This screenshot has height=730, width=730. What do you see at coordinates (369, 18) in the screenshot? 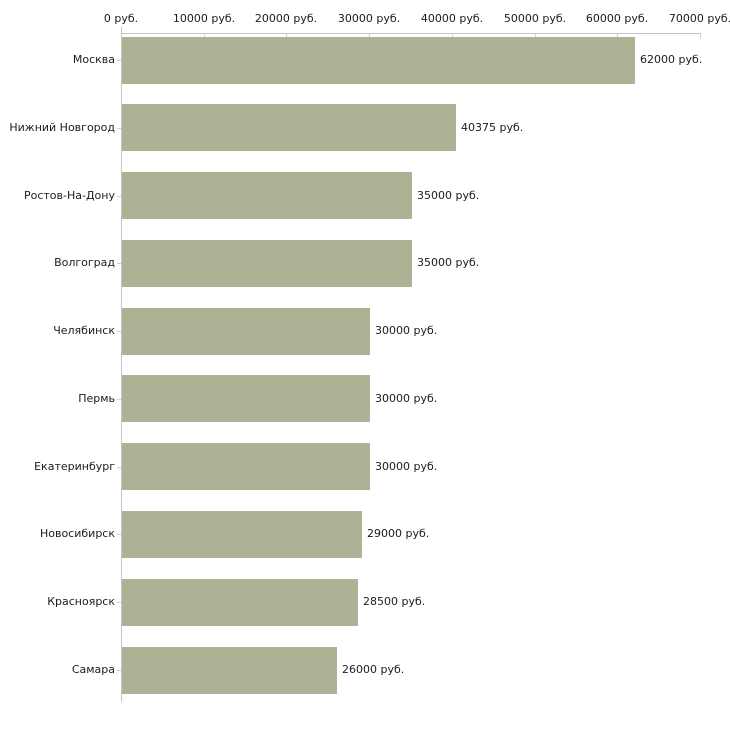
I see `x-tick-label: 30000 руб.` at bounding box center [369, 18].